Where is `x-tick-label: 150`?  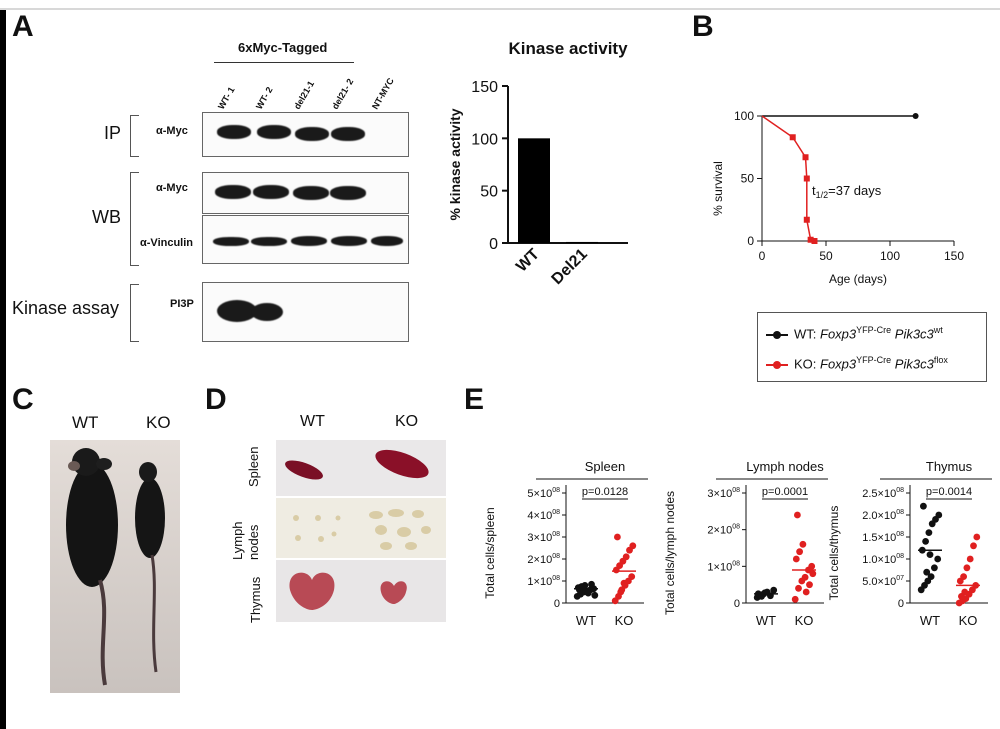
x-tick-label: 150 is located at coordinates (954, 256).